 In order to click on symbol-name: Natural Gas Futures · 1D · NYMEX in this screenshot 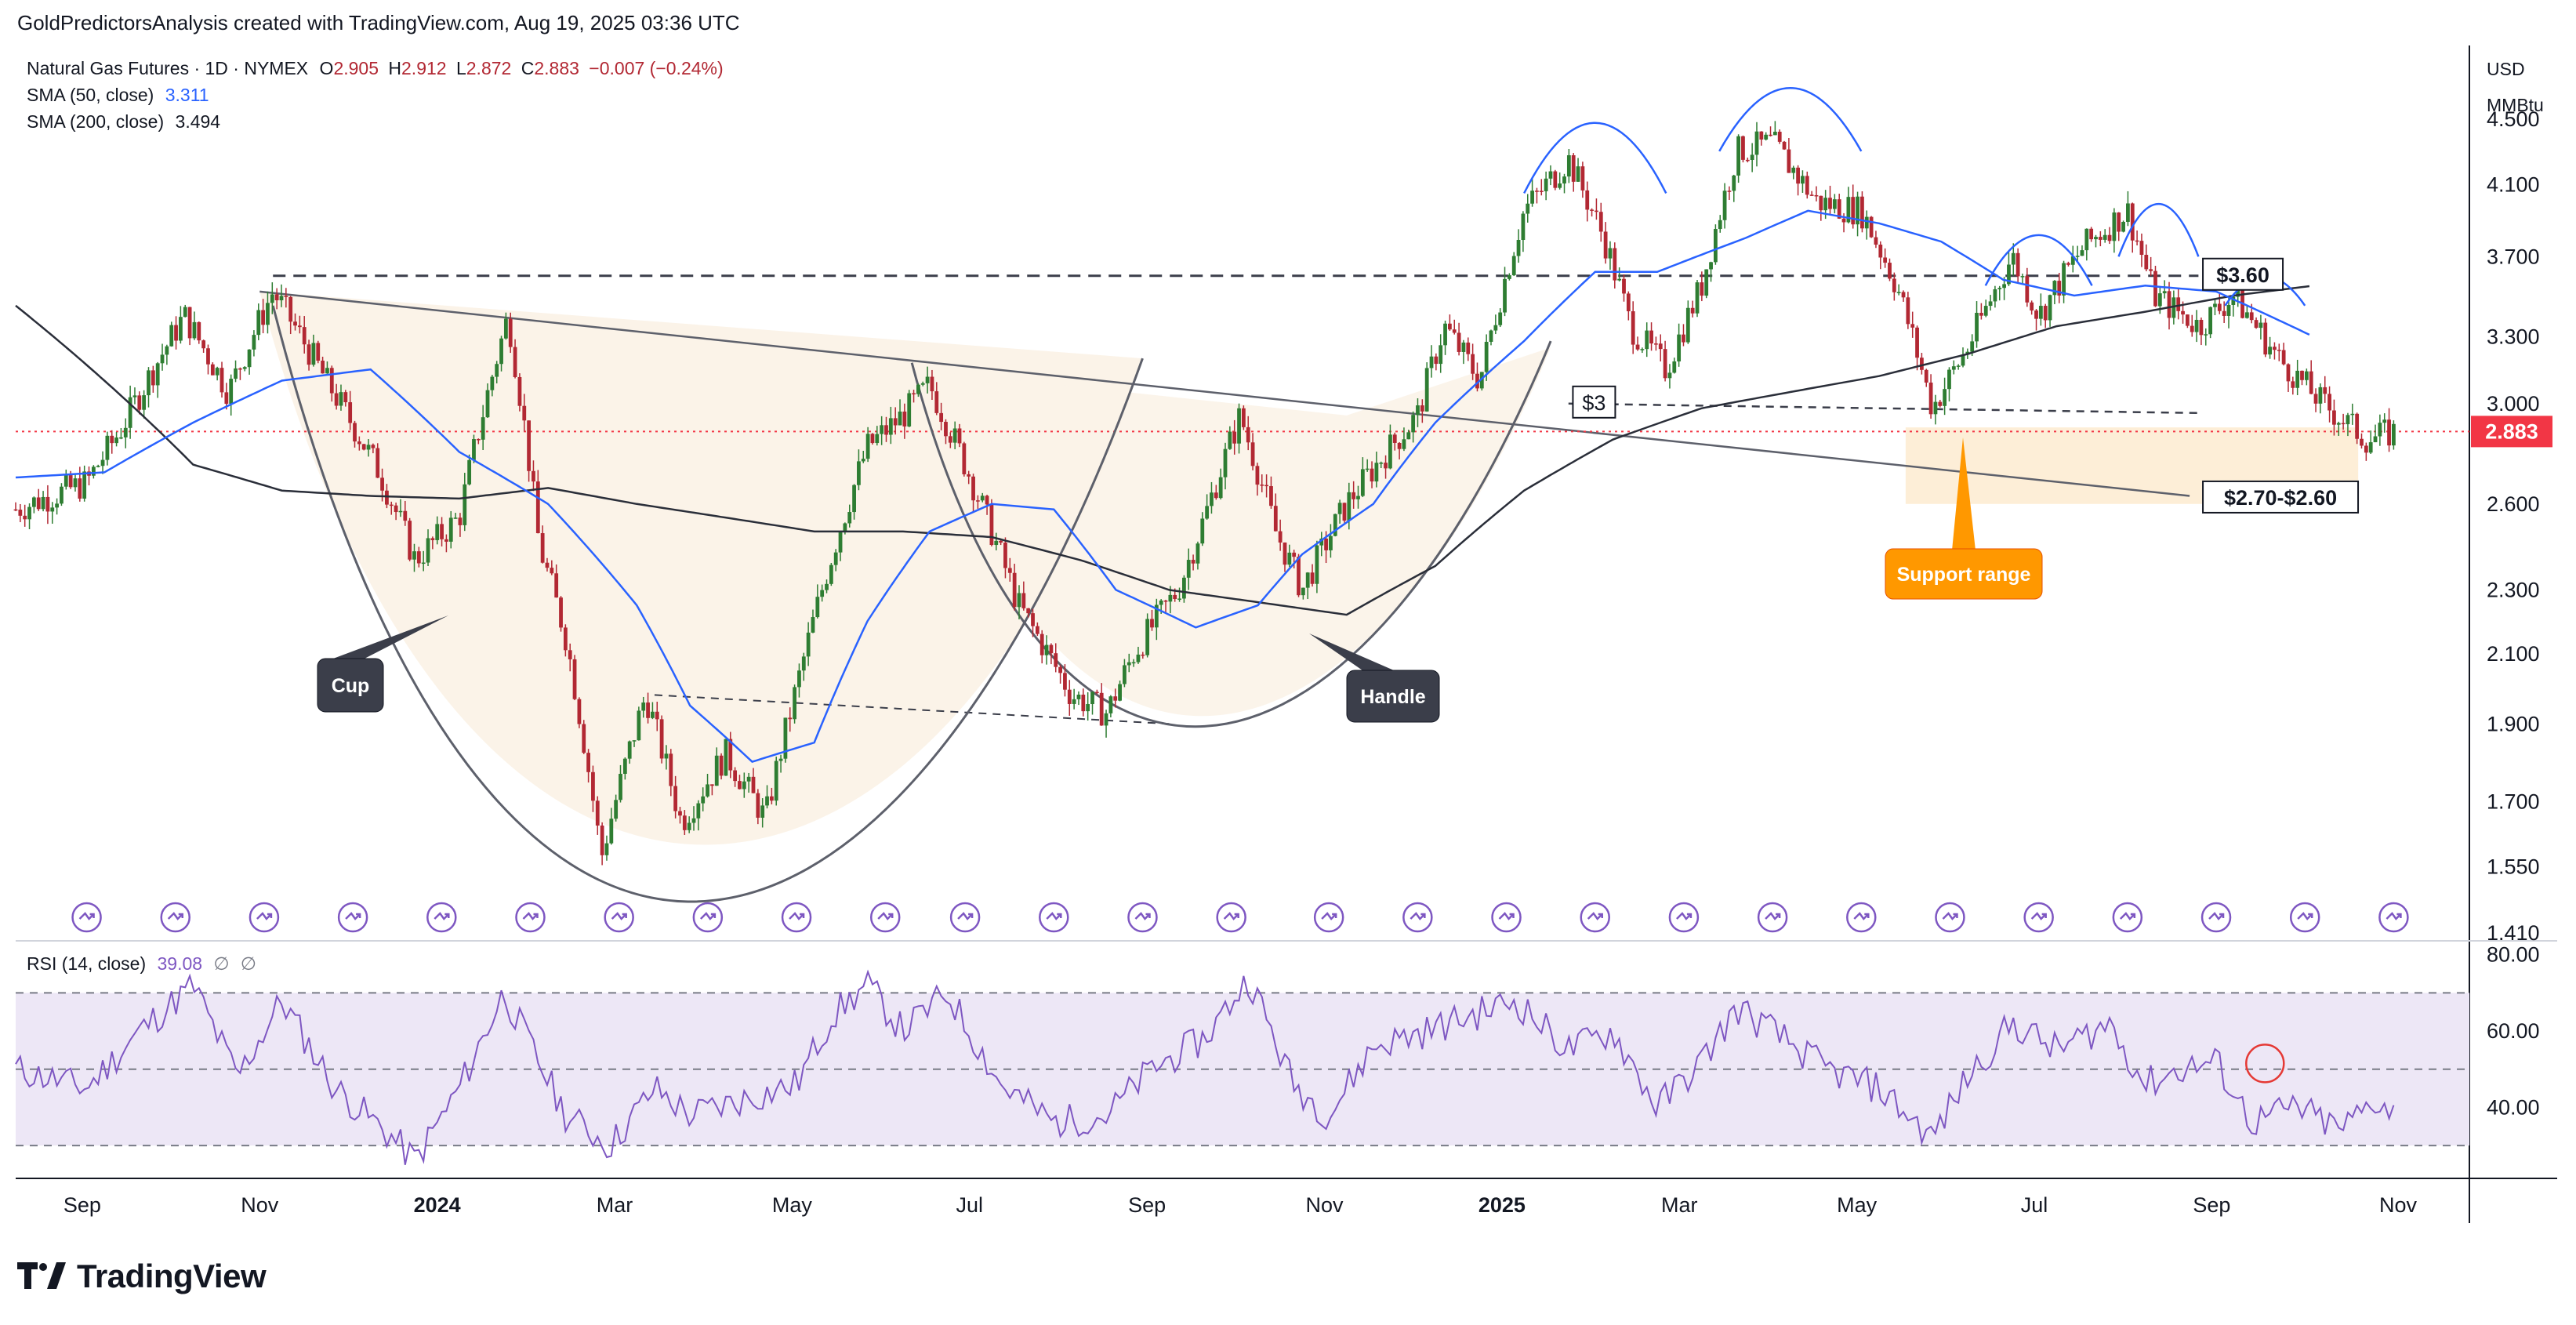, I will do `click(168, 68)`.